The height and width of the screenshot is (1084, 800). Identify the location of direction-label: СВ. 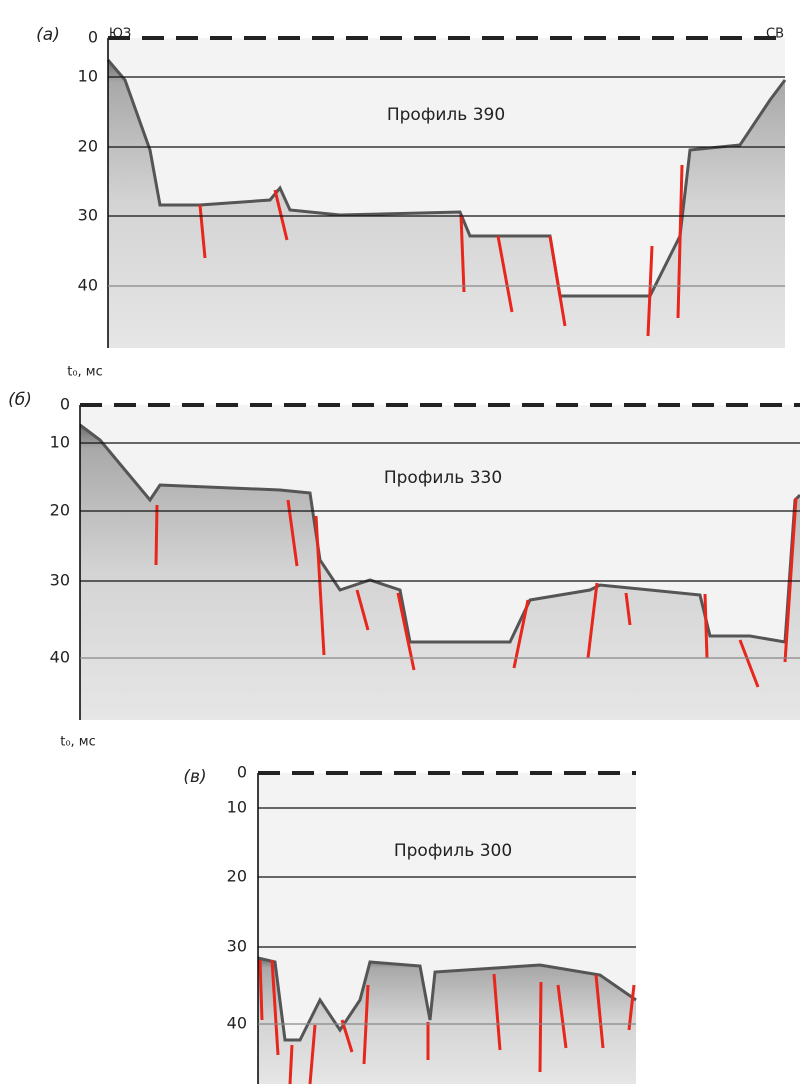
(775, 34).